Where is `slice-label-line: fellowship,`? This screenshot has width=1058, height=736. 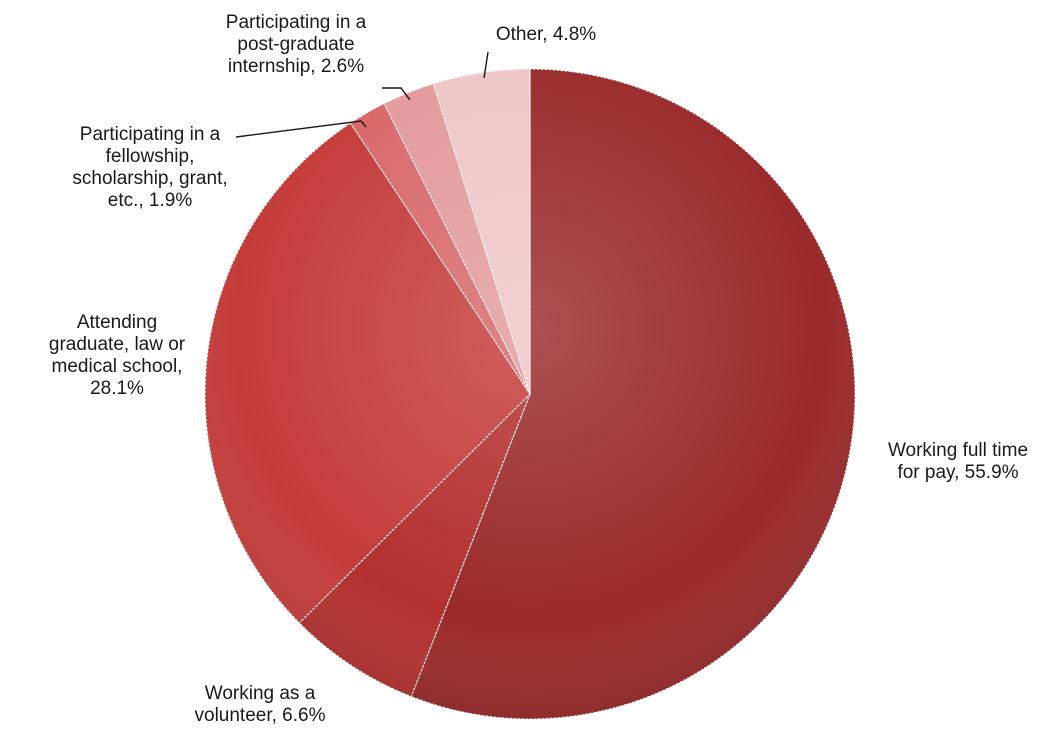 slice-label-line: fellowship, is located at coordinates (150, 156).